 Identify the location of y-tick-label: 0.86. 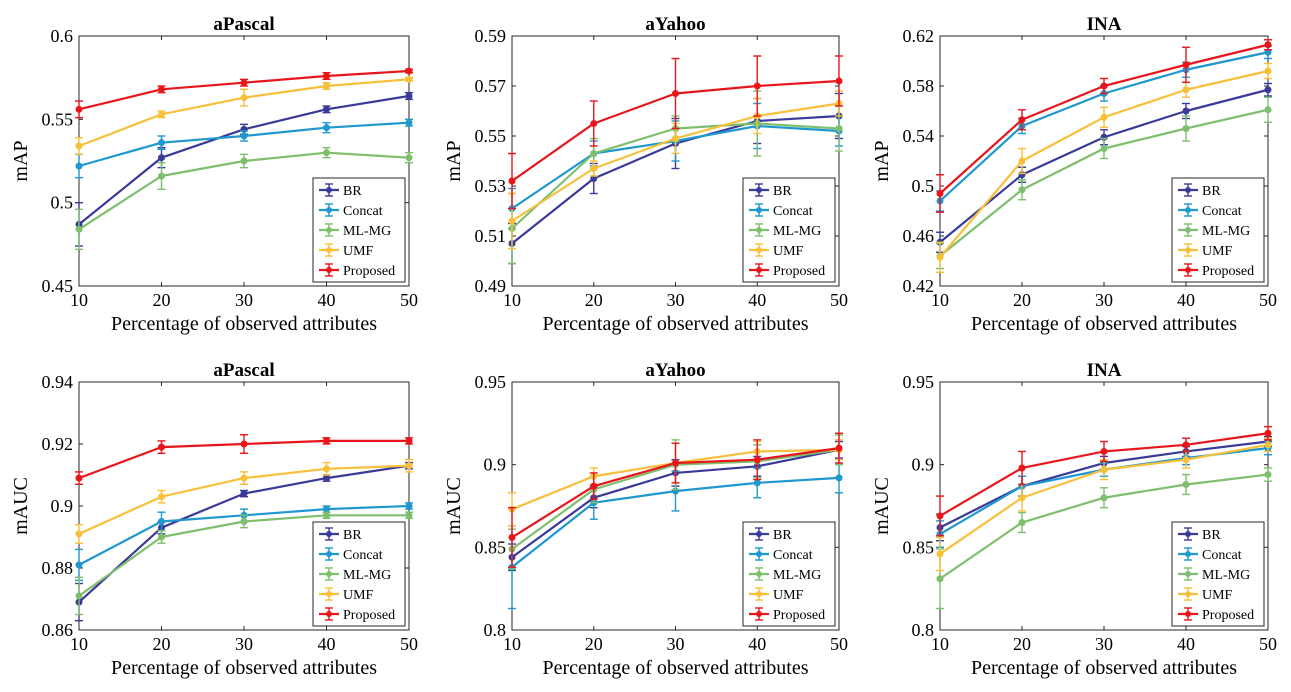
(58, 630).